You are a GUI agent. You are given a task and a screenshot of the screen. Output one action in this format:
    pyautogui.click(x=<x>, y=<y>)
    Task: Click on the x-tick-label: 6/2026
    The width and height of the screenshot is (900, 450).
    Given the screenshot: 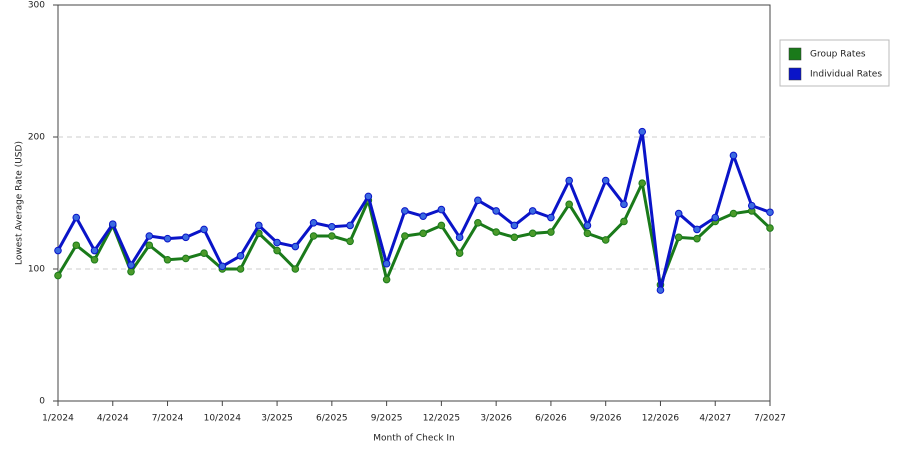 What is the action you would take?
    pyautogui.click(x=551, y=419)
    